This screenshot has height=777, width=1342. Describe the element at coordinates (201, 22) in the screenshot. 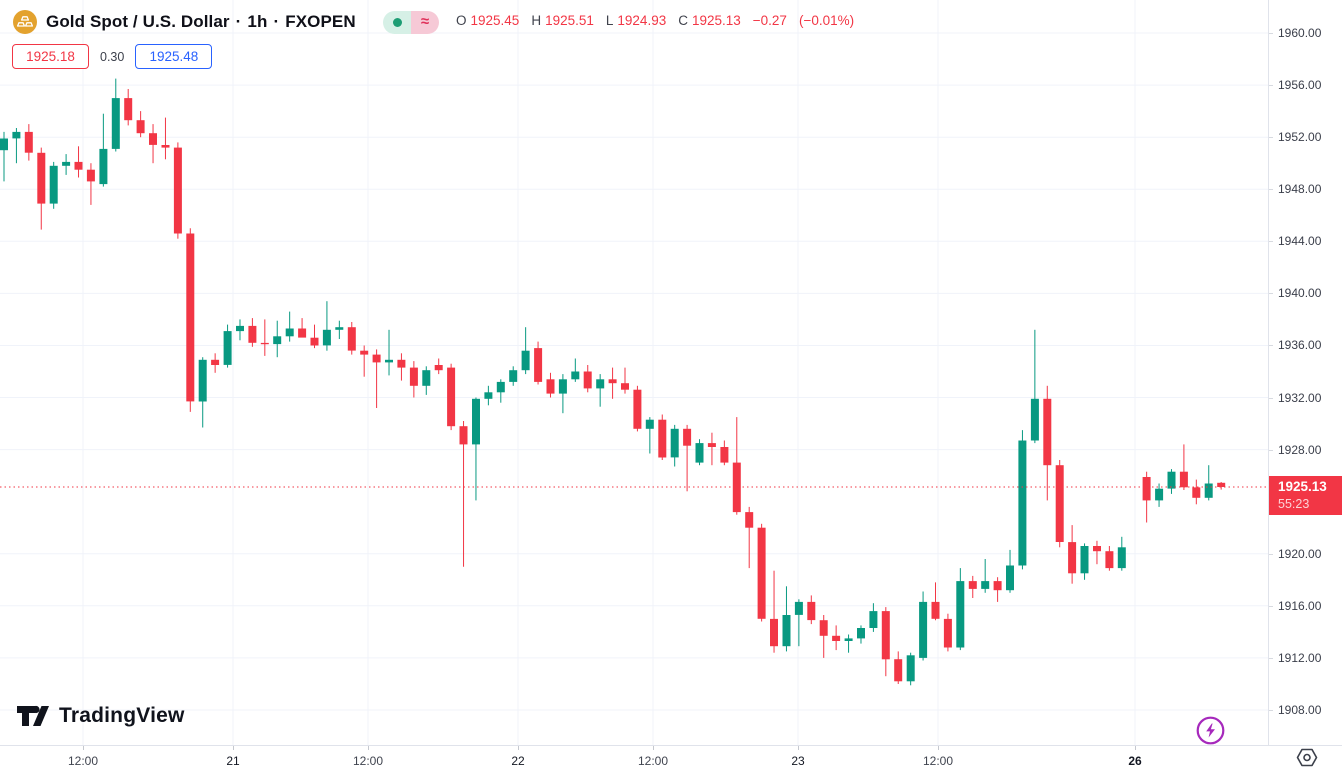

I see `symbol-title: Gold Spot / U.S. Dollar · 1h · FXOPEN` at that location.